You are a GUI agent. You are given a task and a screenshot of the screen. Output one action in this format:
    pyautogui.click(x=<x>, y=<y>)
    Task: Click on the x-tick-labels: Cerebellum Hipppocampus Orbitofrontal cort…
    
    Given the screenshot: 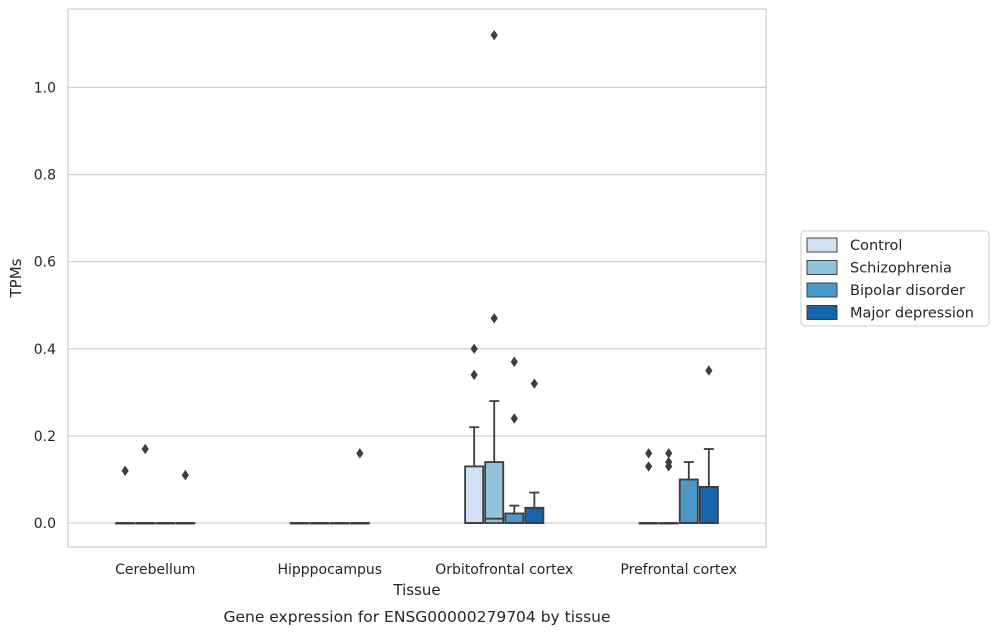 What is the action you would take?
    pyautogui.click(x=426, y=570)
    